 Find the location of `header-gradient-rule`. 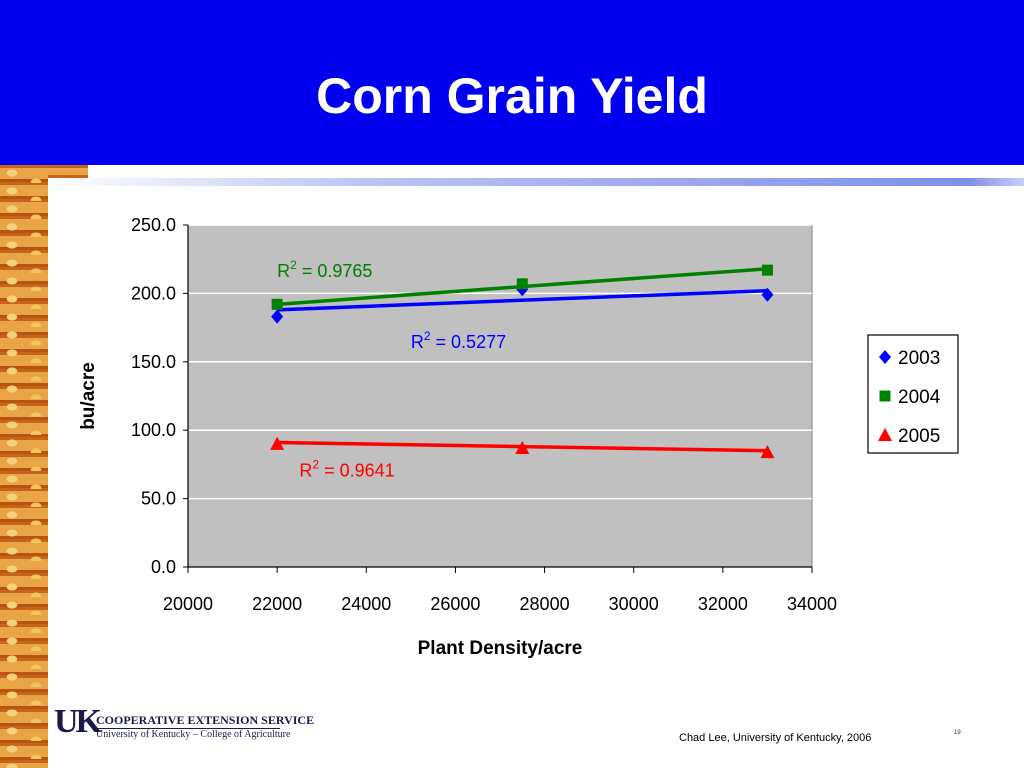

header-gradient-rule is located at coordinates (508, 182).